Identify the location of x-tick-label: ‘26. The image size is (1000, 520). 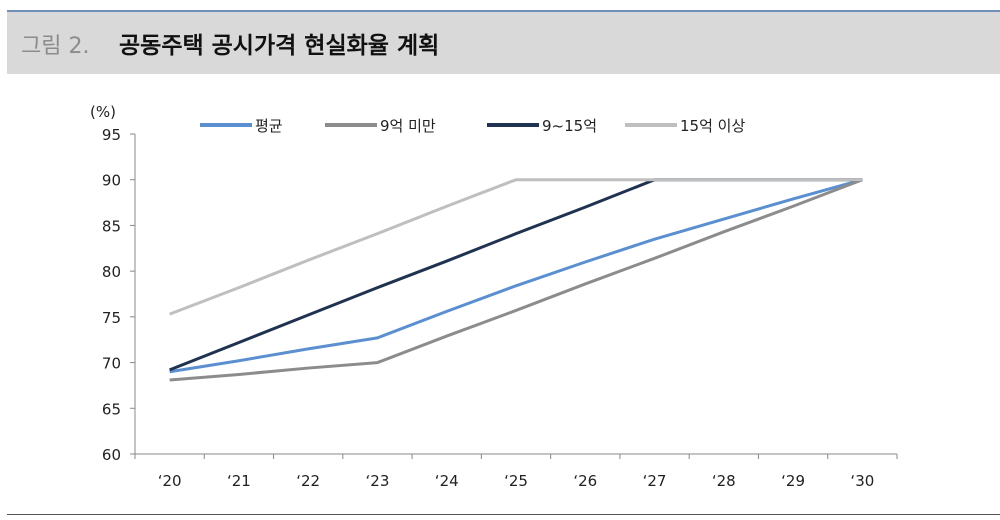
(585, 481).